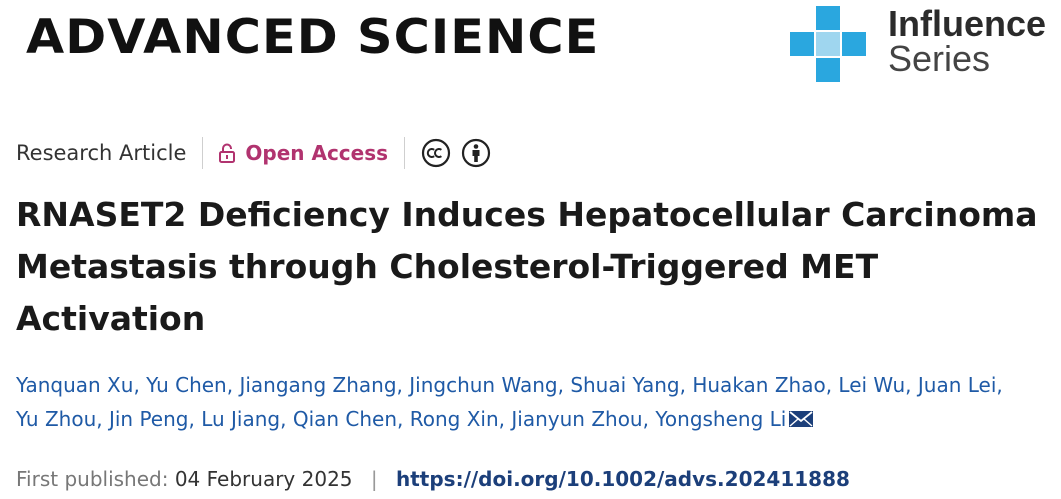 This screenshot has height=499, width=1061. What do you see at coordinates (721, 419) in the screenshot?
I see `author-link: Yongsheng Li` at bounding box center [721, 419].